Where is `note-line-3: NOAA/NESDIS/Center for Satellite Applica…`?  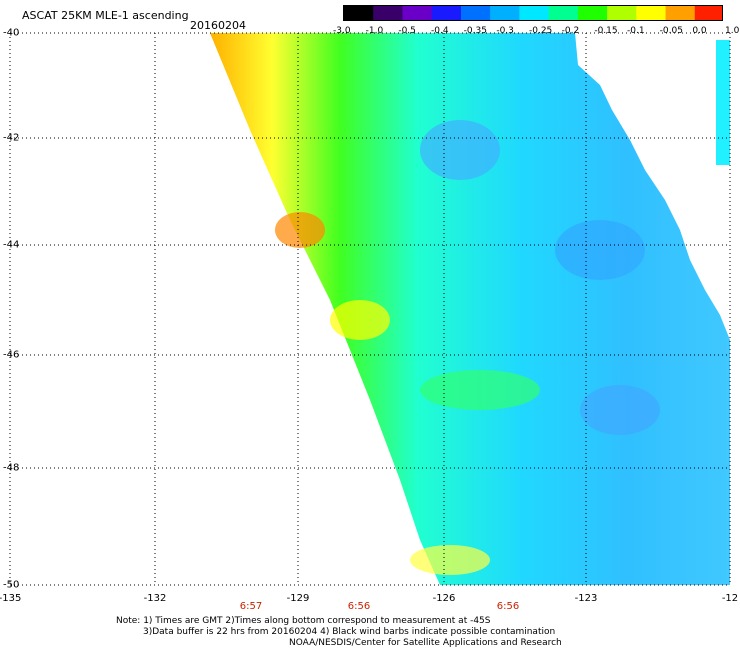
note-line-3: NOAA/NESDIS/Center for Satellite Applica… is located at coordinates (425, 643).